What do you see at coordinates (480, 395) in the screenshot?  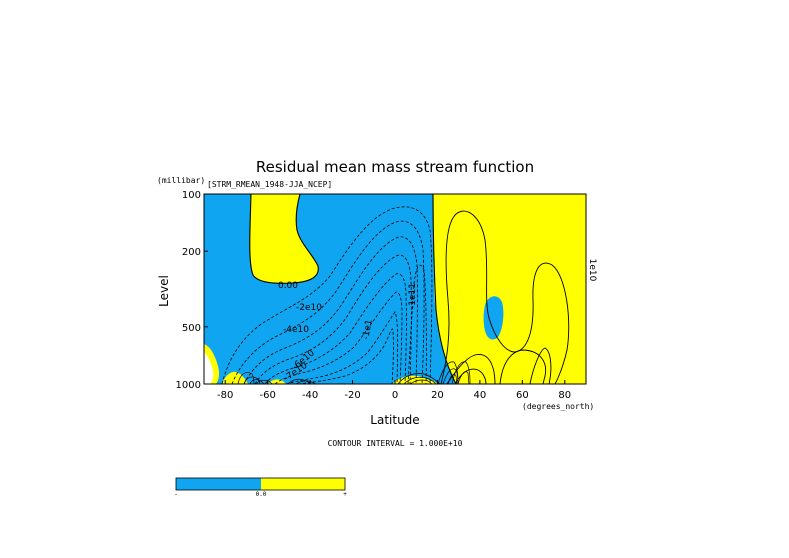 I see `x-tick-label: 40` at bounding box center [480, 395].